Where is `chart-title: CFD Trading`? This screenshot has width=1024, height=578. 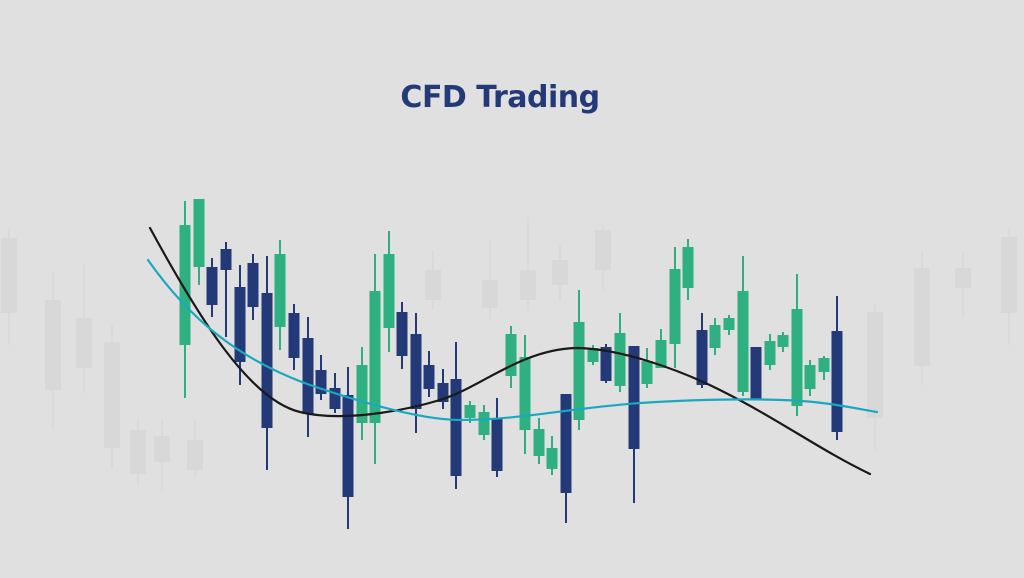 chart-title: CFD Trading is located at coordinates (500, 97).